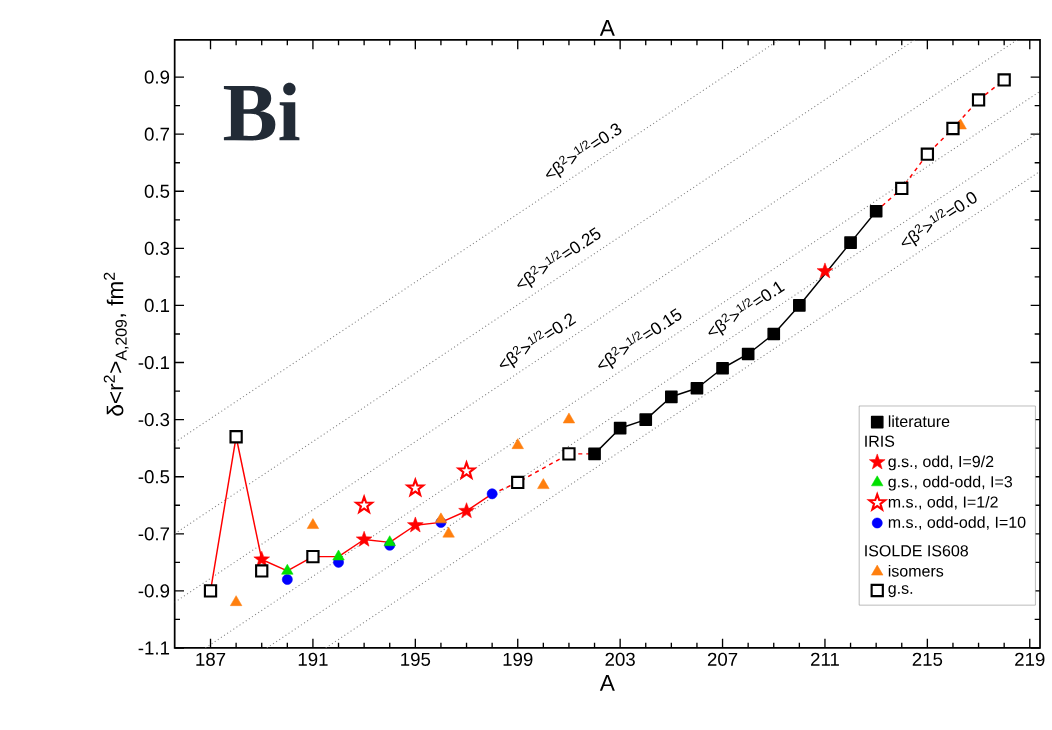 This screenshot has width=1052, height=730. What do you see at coordinates (919, 421) in the screenshot?
I see `legend-label: literature` at bounding box center [919, 421].